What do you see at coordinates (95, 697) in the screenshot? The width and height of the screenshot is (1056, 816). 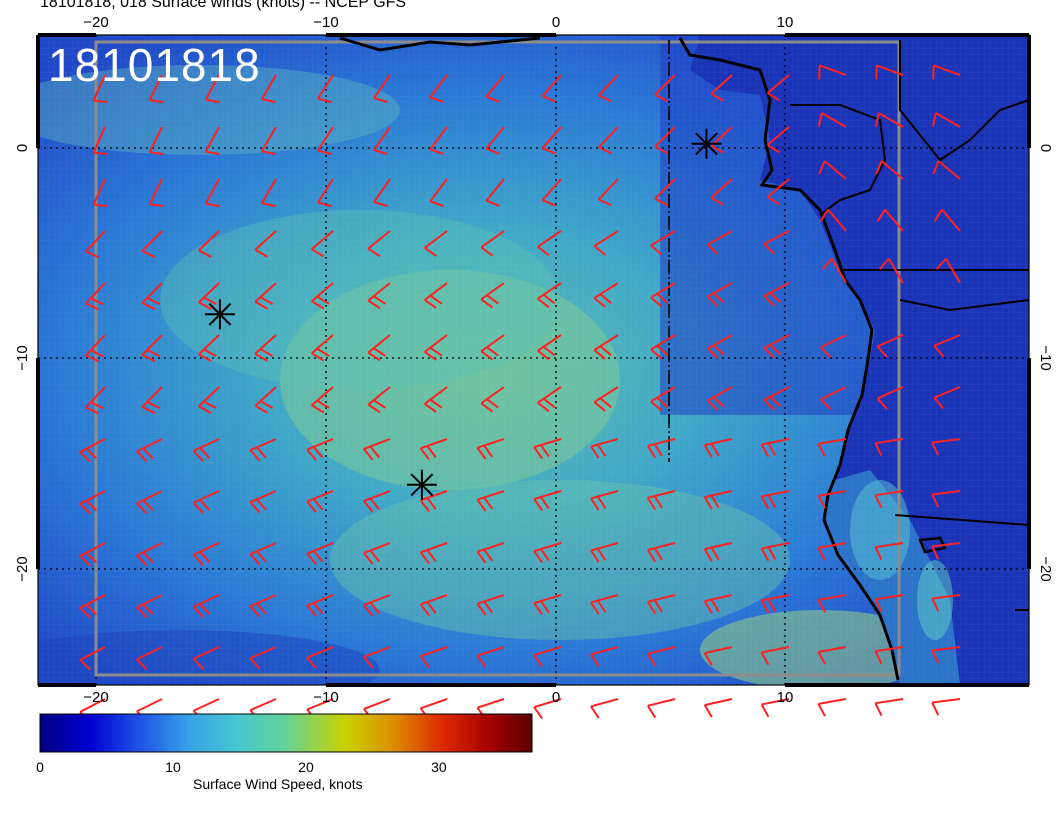 I see `lon-label-bottom-0: −20` at bounding box center [95, 697].